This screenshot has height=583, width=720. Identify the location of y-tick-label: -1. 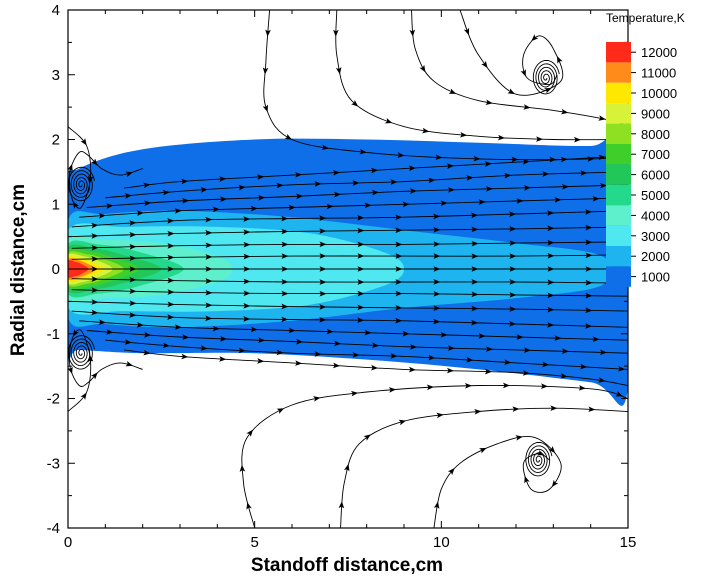
(53, 334).